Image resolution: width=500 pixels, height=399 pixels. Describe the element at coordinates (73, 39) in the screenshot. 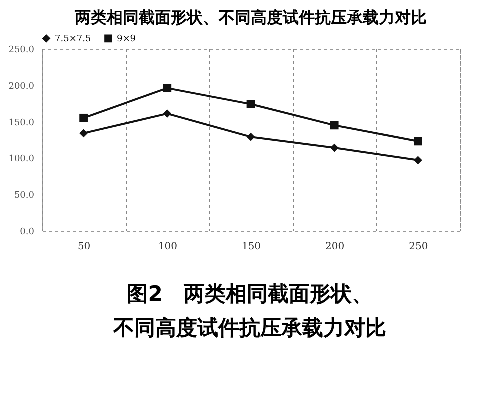

I see `legend-label: 7.5×7.5` at that location.